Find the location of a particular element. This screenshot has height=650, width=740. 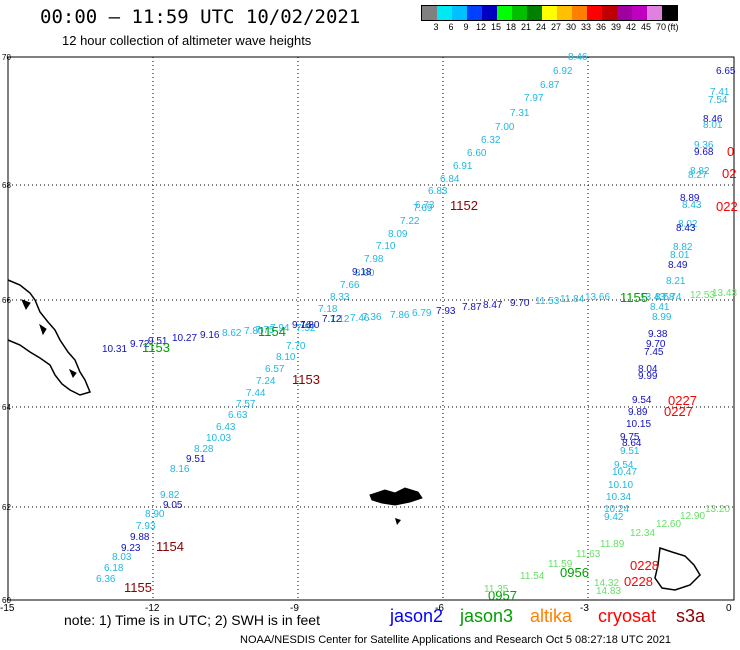

lat-tick-label: 60 is located at coordinates (6, 600).